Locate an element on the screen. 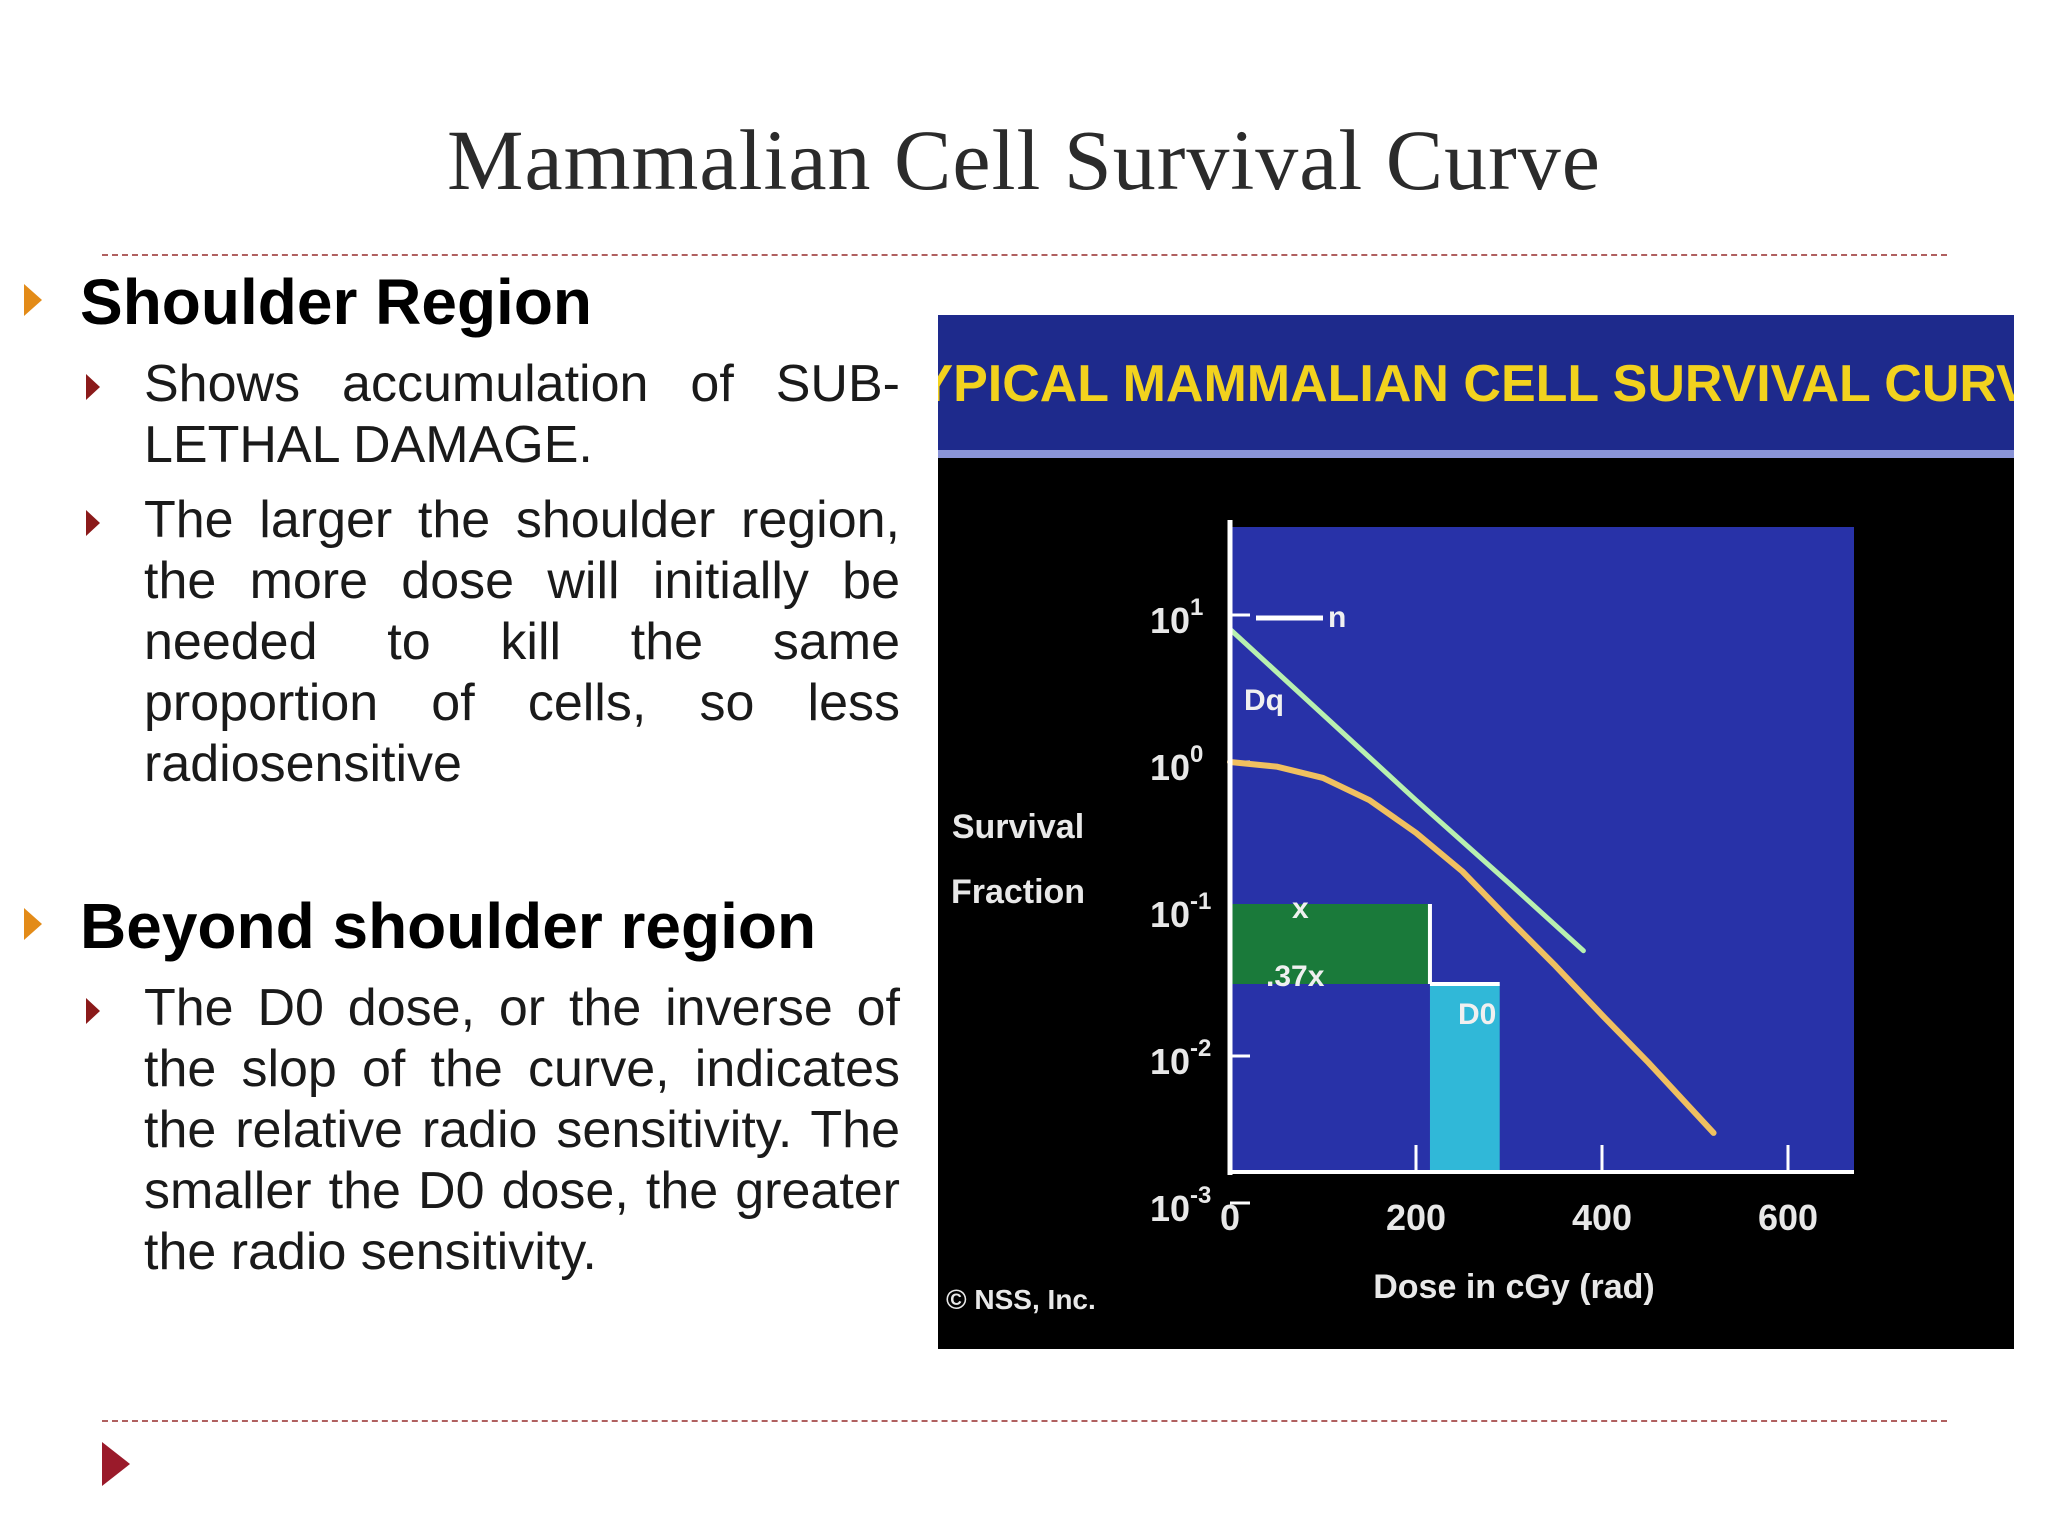  axis-ticks: 10¹ 10⁰ 10⁻¹ 10⁻² 10⁻³⁰ 200 400 600 is located at coordinates (1484, 916).